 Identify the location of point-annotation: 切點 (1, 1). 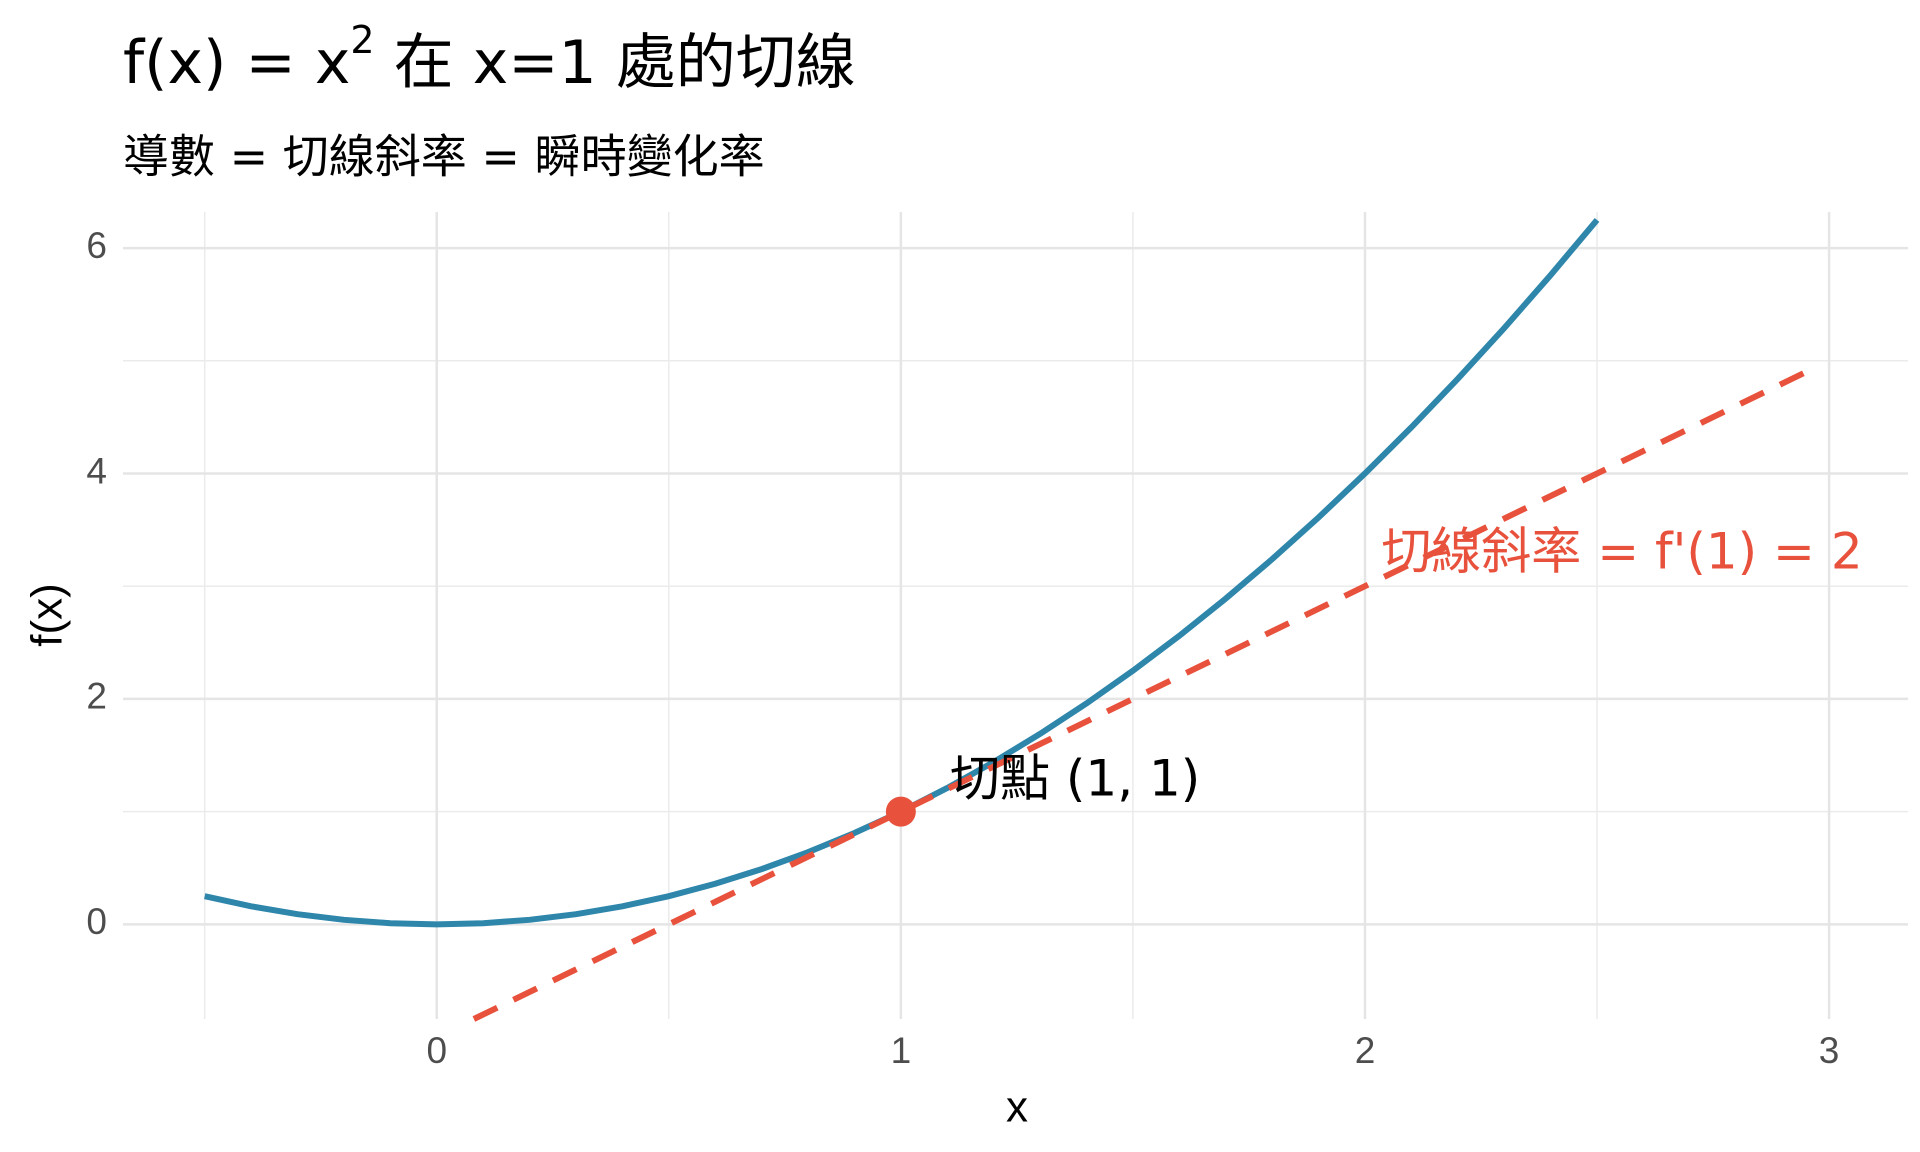
(1075, 779).